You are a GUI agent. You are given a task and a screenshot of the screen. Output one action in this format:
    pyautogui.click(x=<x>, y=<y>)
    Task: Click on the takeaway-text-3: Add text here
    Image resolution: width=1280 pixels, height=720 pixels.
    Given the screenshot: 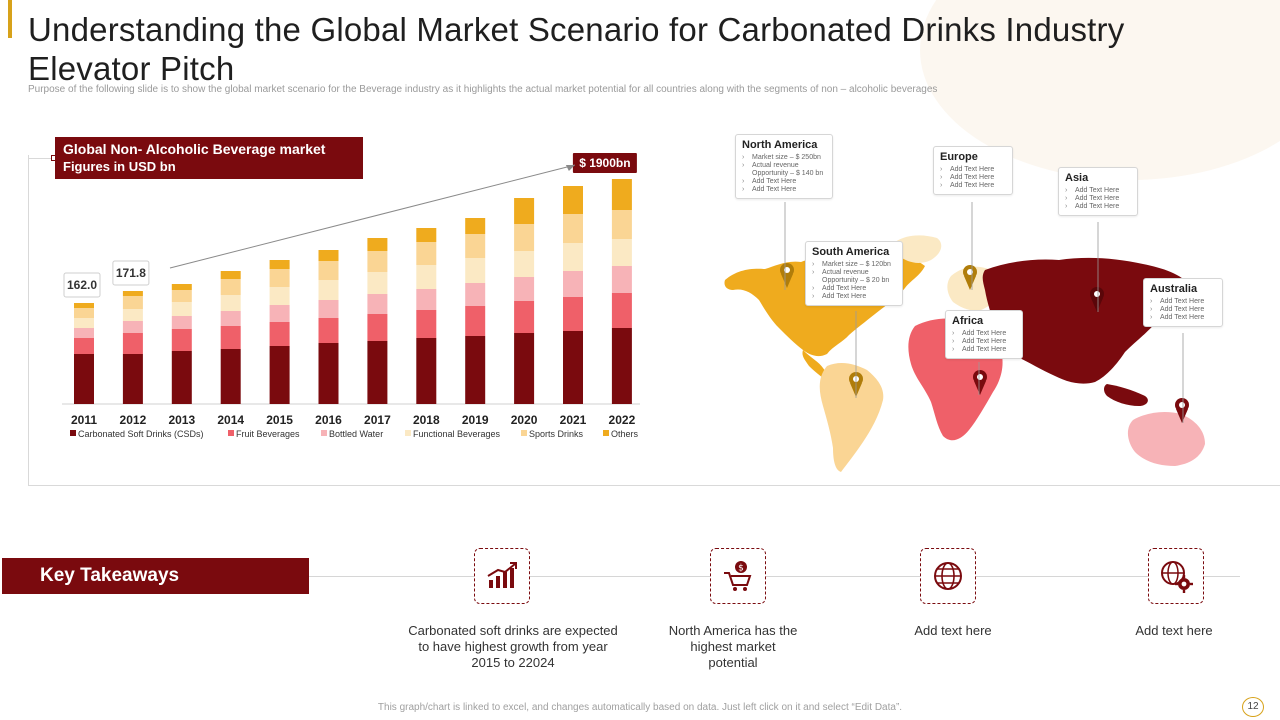 What is the action you would take?
    pyautogui.click(x=953, y=630)
    